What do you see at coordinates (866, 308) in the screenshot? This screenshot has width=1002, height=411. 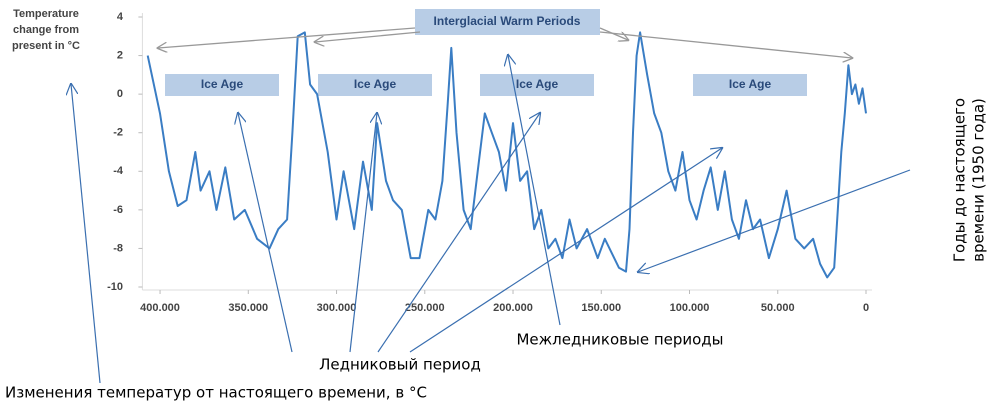 I see `x-tick-label: 0` at bounding box center [866, 308].